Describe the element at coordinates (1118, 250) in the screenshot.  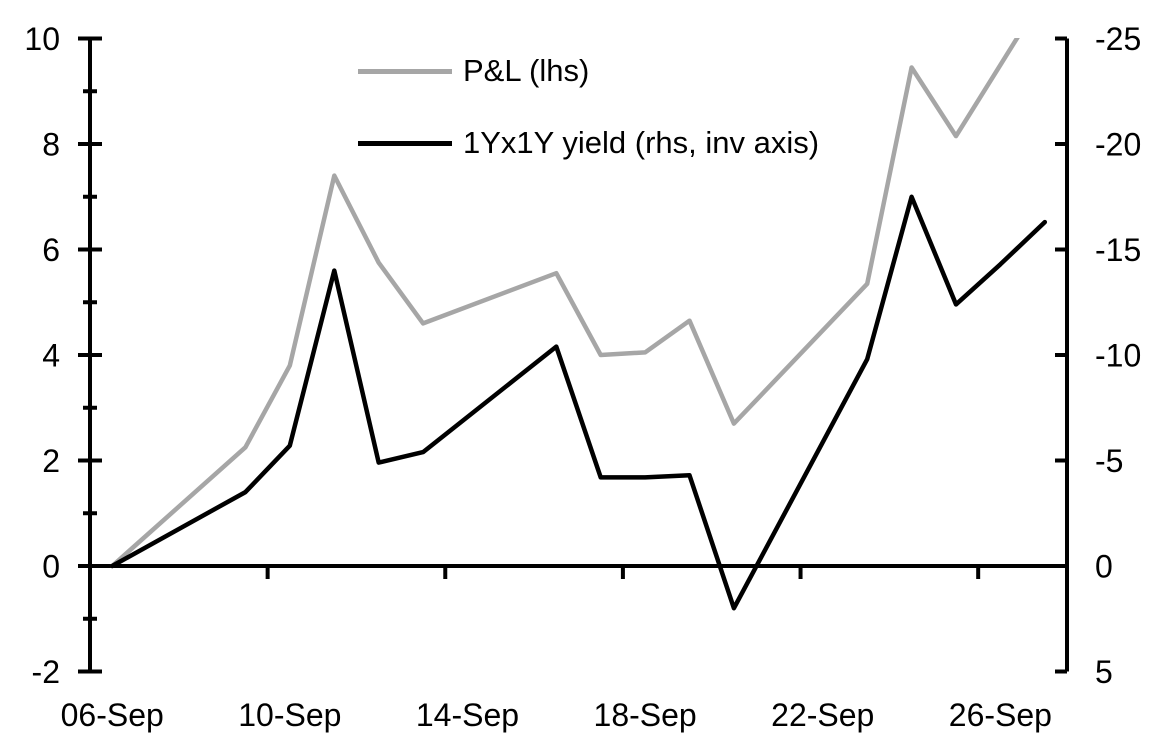
I see `right-axis-tick-label: -15` at that location.